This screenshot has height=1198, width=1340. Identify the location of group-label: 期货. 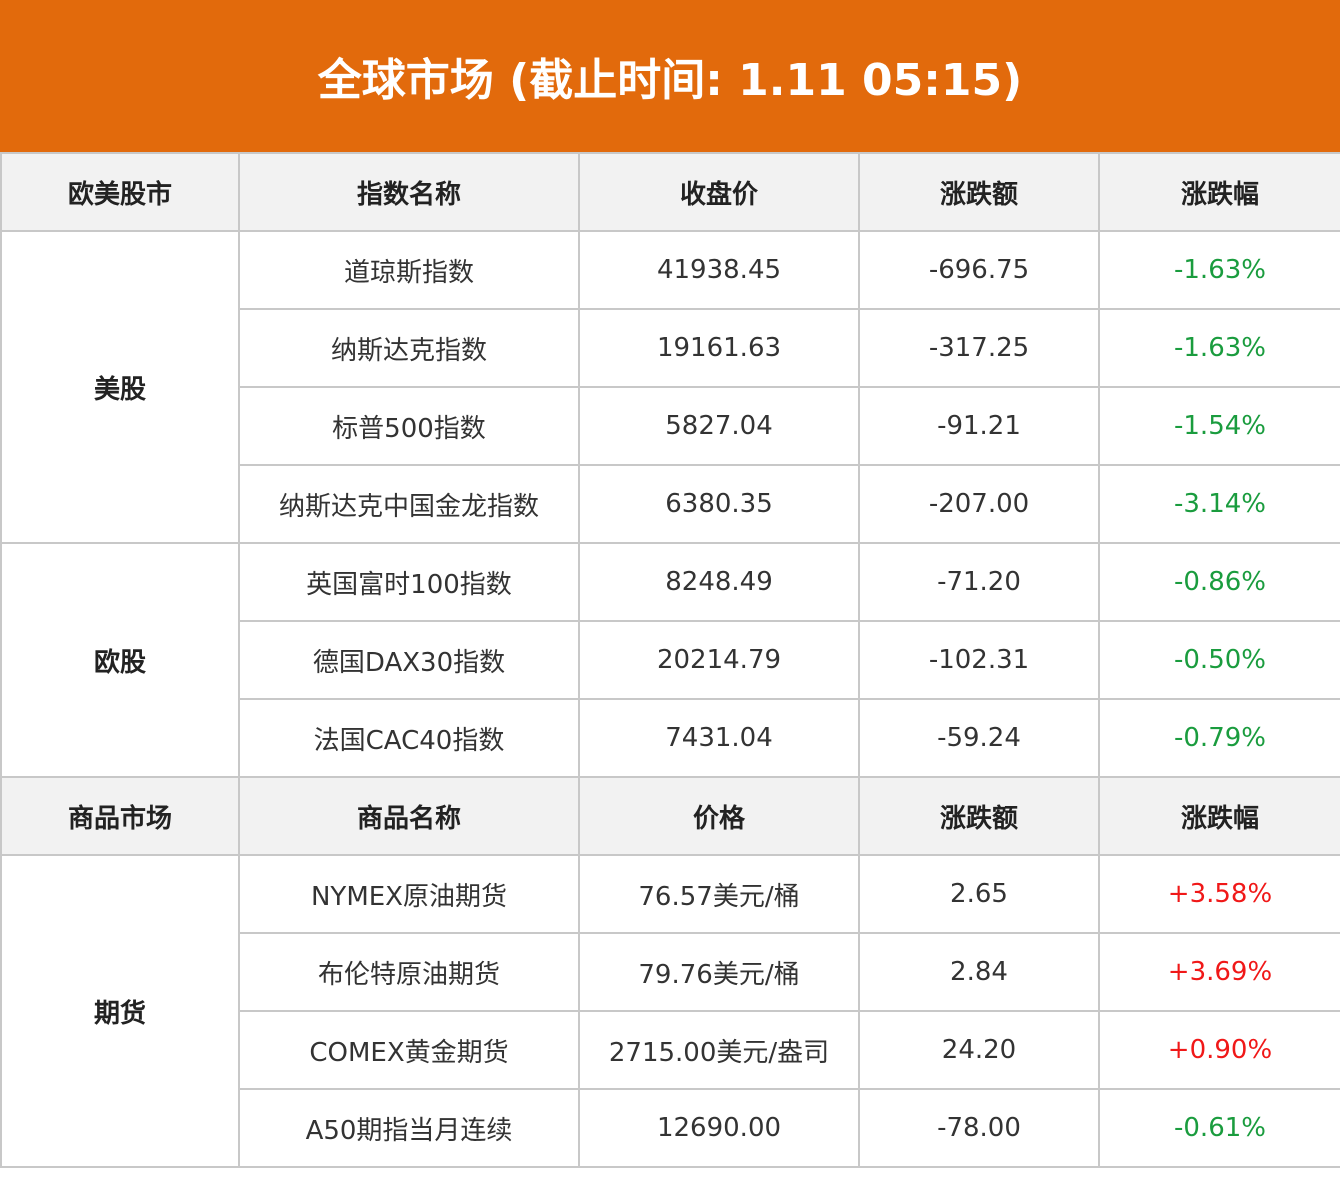
(120, 1011).